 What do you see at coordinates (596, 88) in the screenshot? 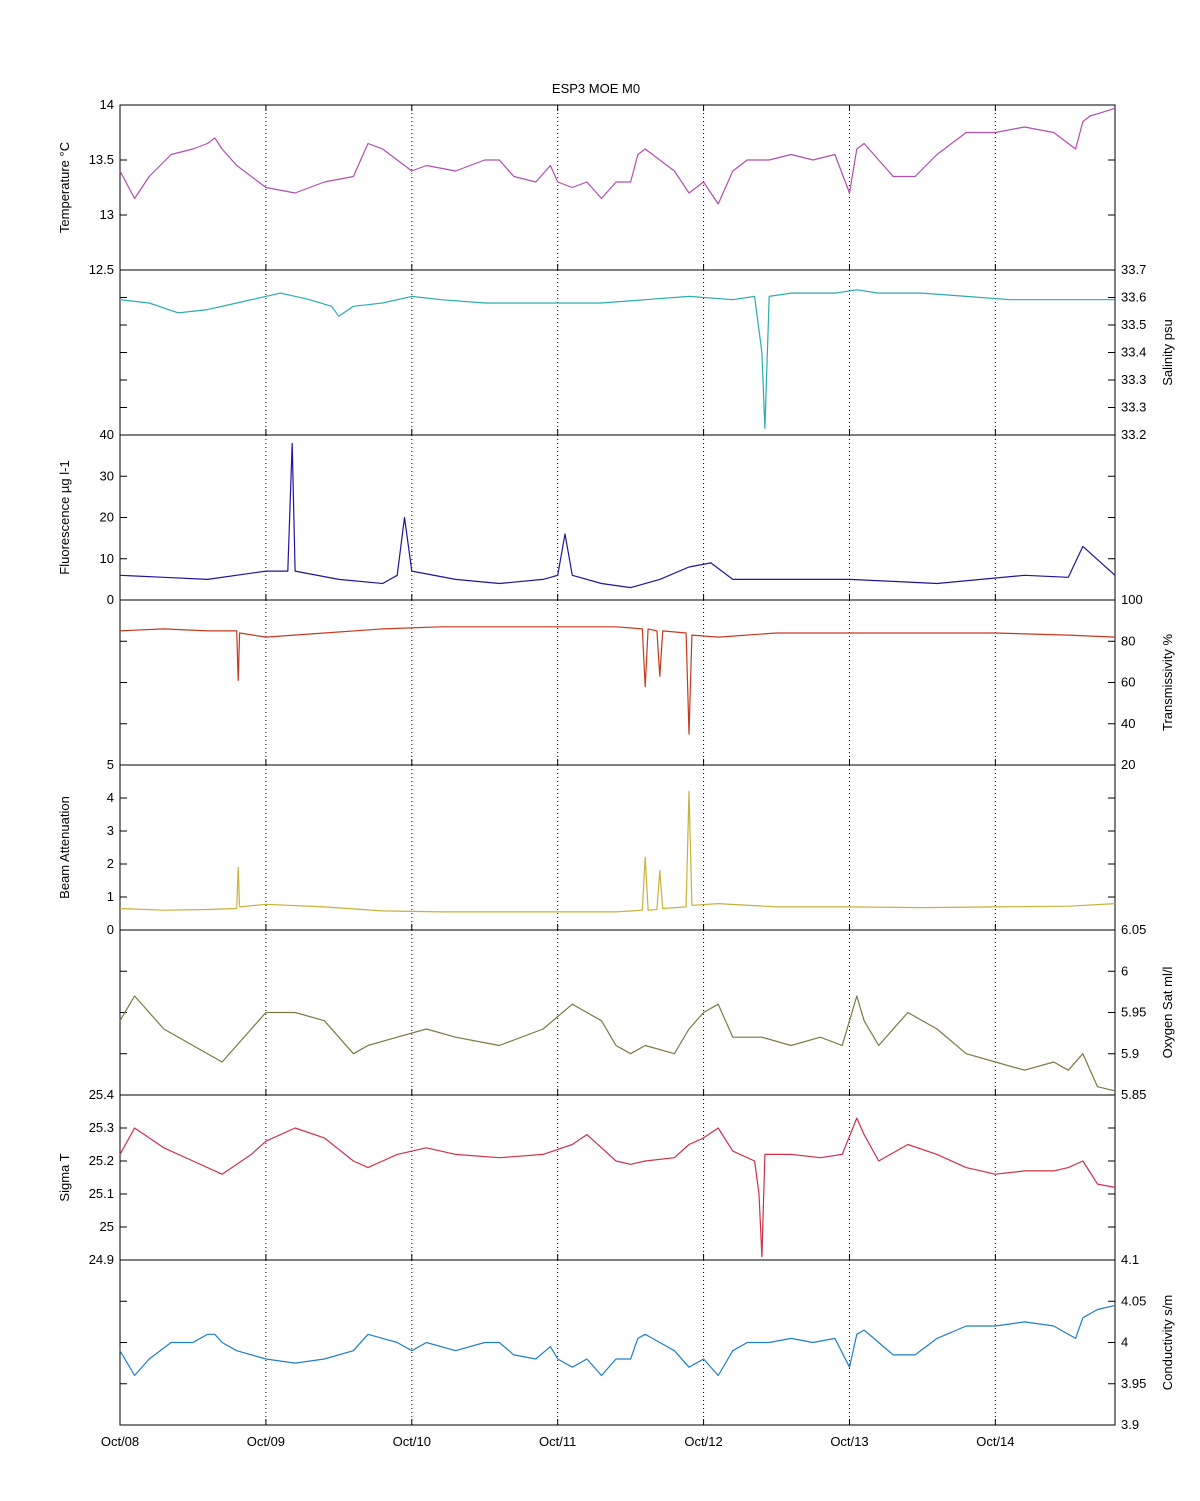
I see `figure-title: ESP3 MOE M0` at bounding box center [596, 88].